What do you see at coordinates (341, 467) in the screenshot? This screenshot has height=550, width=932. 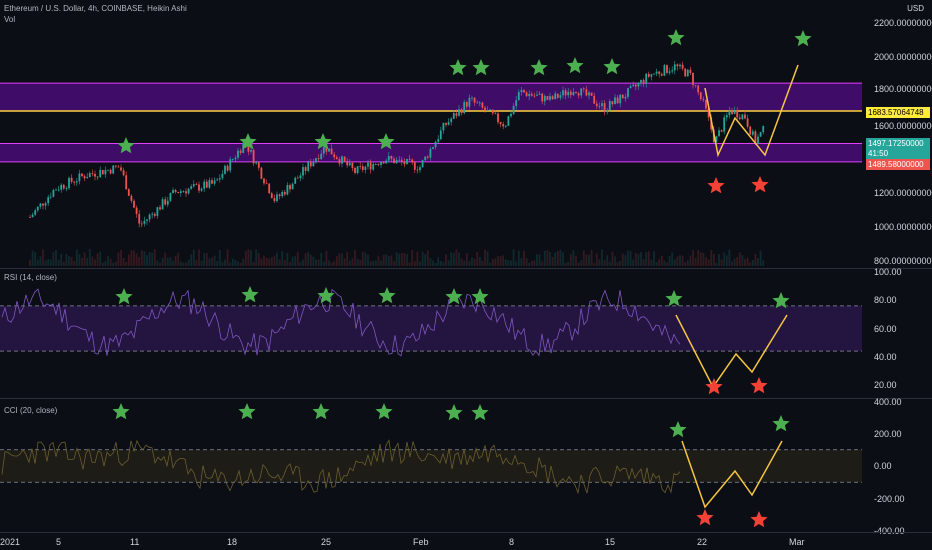 I see `cci-line` at bounding box center [341, 467].